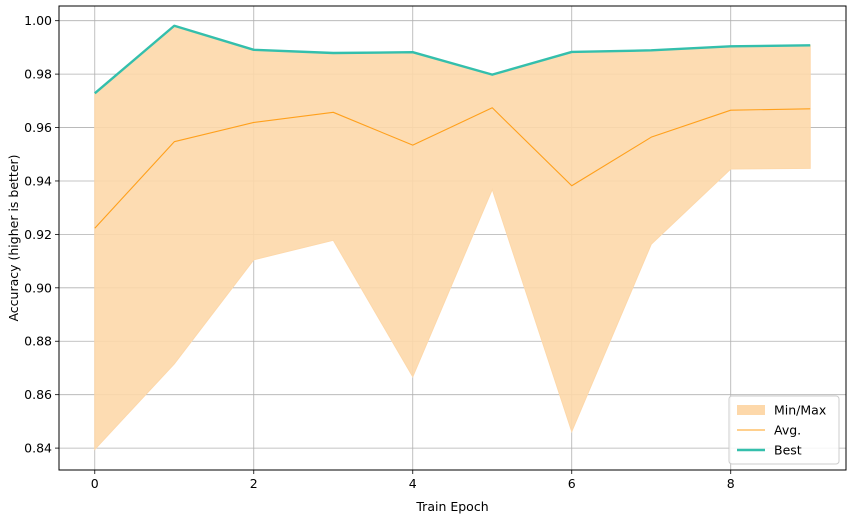 This screenshot has width=855, height=525. I want to click on y-tick-label: 0.92, so click(38, 234).